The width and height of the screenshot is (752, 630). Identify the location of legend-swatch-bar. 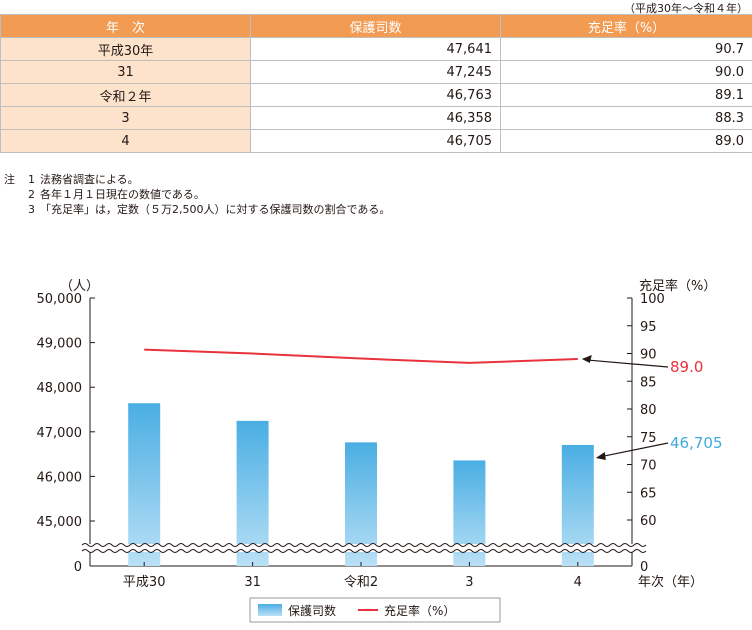
(270, 610).